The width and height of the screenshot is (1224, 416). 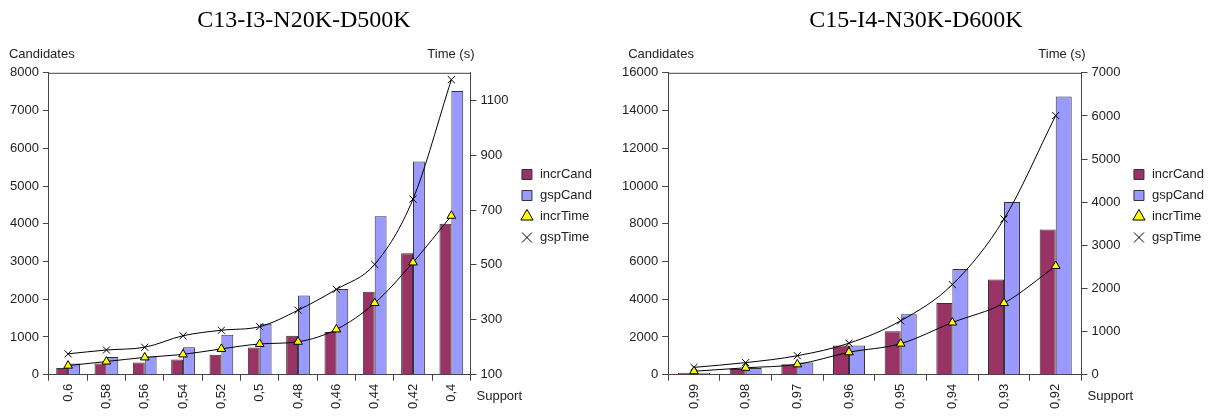 What do you see at coordinates (24, 185) in the screenshot?
I see `y-tick-label: 5000` at bounding box center [24, 185].